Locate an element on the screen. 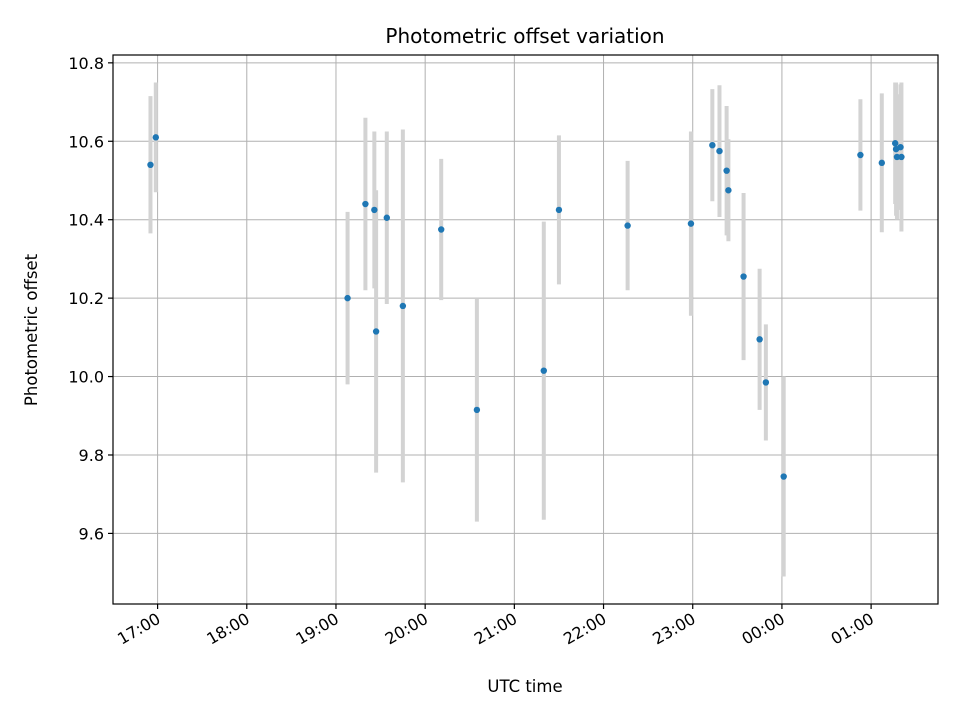 This screenshot has height=720, width=960. y-tick-label-1: 9.8 is located at coordinates (91, 455).